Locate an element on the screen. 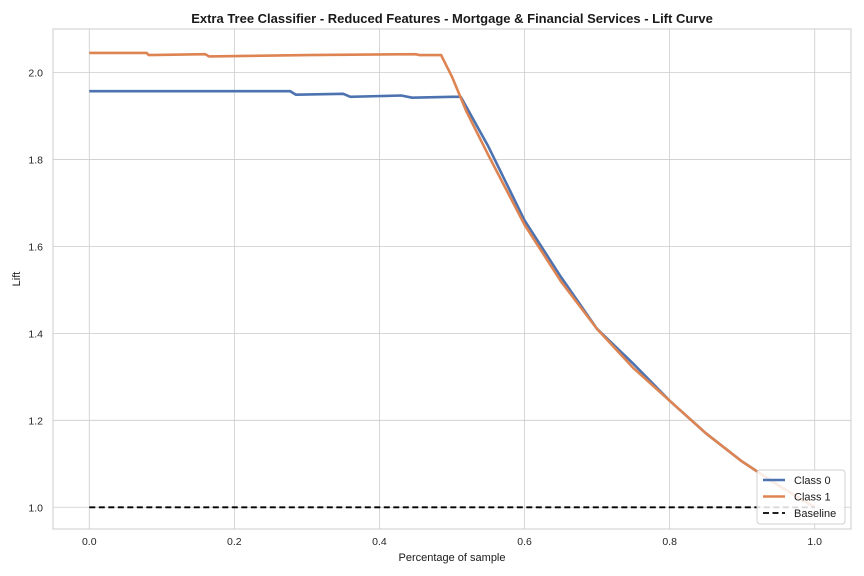 The height and width of the screenshot is (576, 864). legend-box is located at coordinates (801, 497).